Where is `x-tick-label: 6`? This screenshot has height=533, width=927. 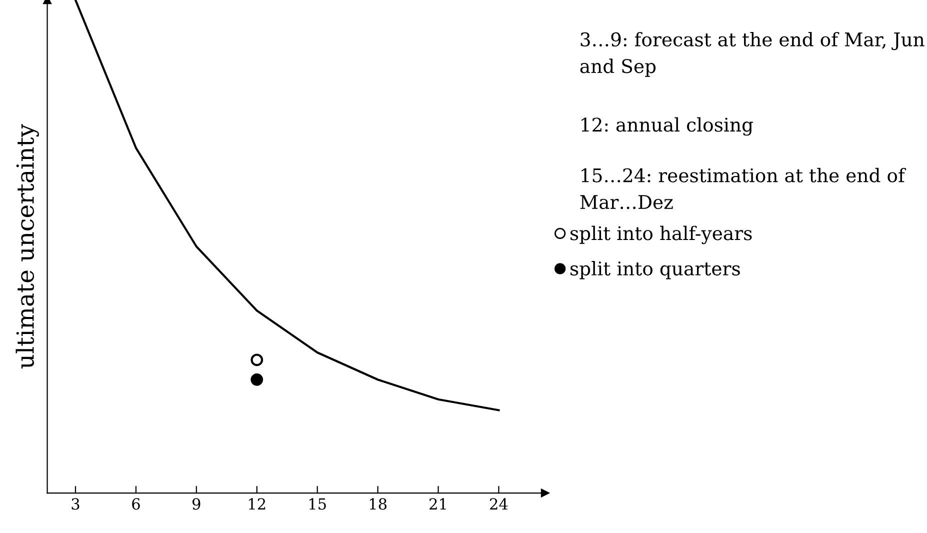 x-tick-label: 6 is located at coordinates (136, 504).